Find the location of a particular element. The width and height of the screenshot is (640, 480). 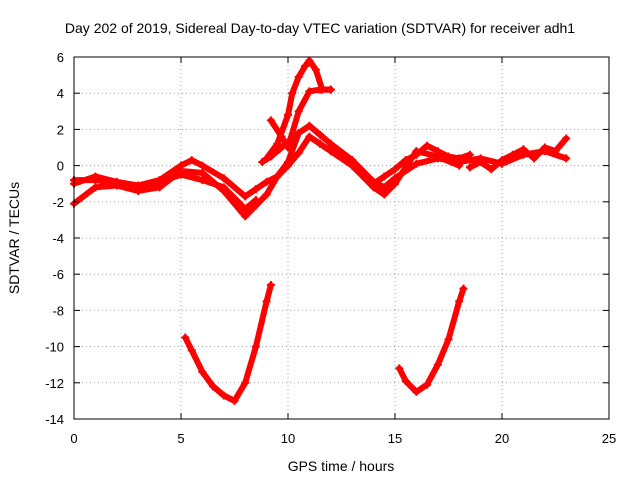

y-tick-label: 6 is located at coordinates (60, 57).